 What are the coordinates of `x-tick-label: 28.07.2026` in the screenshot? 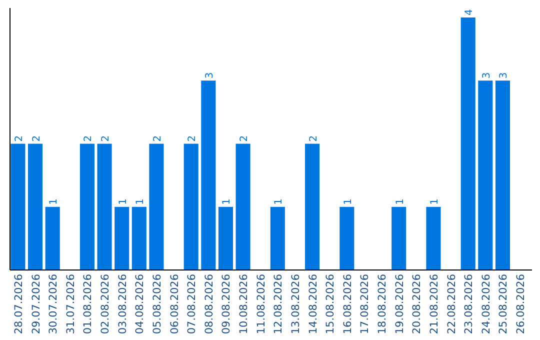 It's located at (18, 304).